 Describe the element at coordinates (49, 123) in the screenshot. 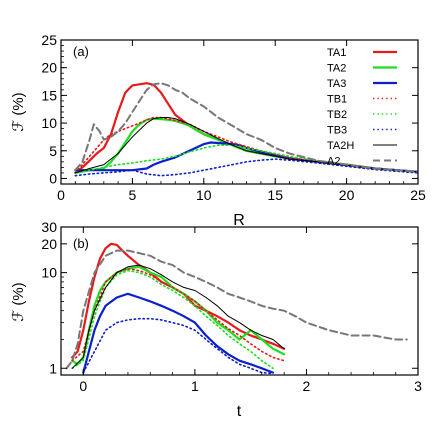

I see `panel-a-ytick-label: 10` at that location.